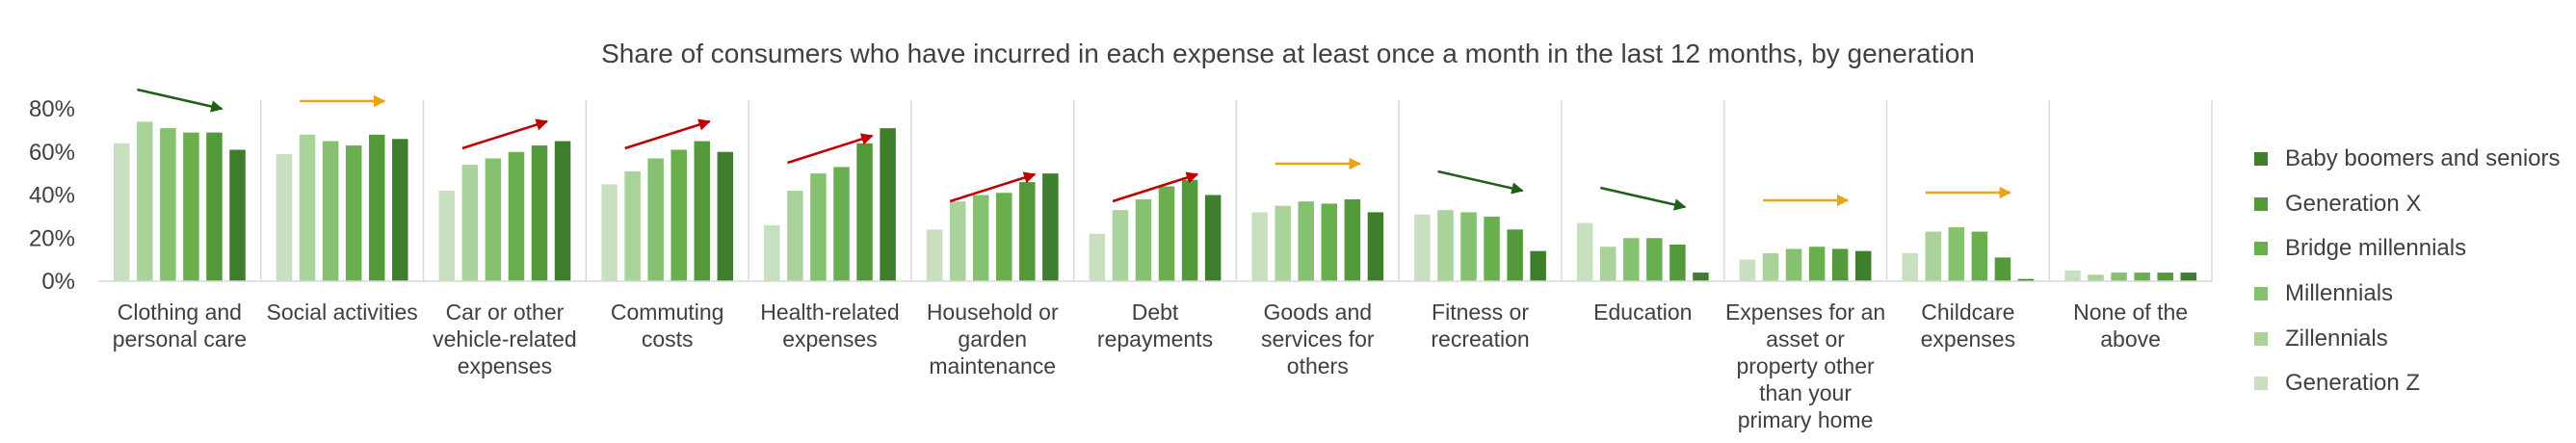 The image size is (2576, 443). I want to click on x-tick-label-line: None of the, so click(2130, 312).